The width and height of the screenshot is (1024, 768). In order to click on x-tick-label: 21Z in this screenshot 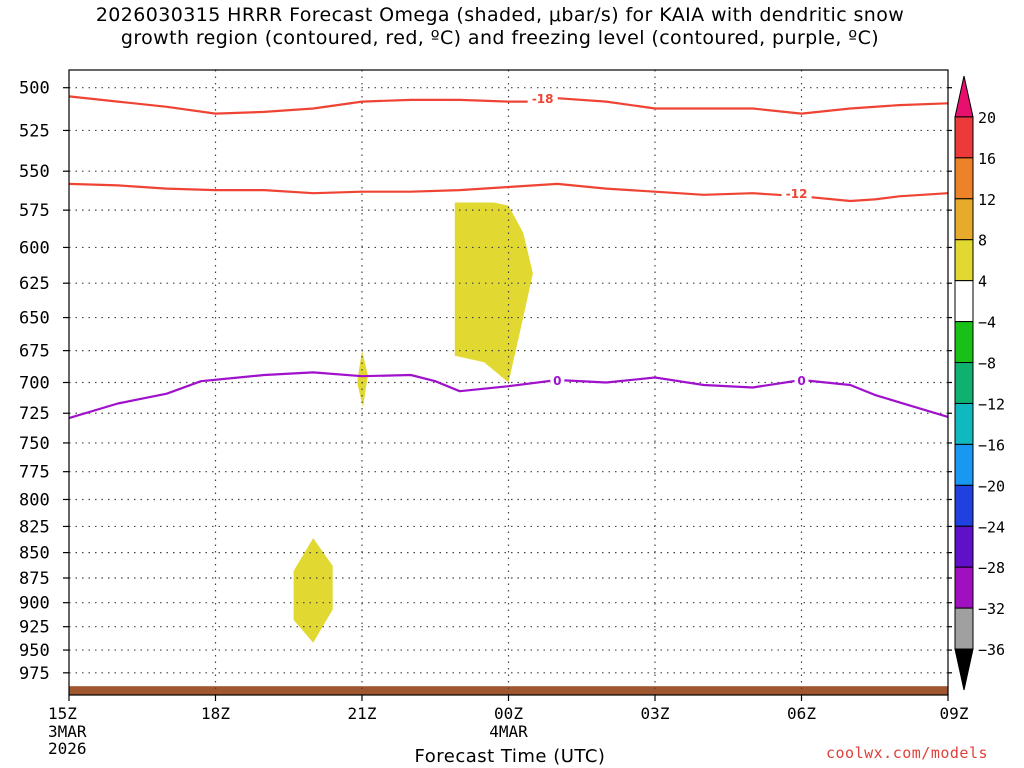, I will do `click(362, 713)`.